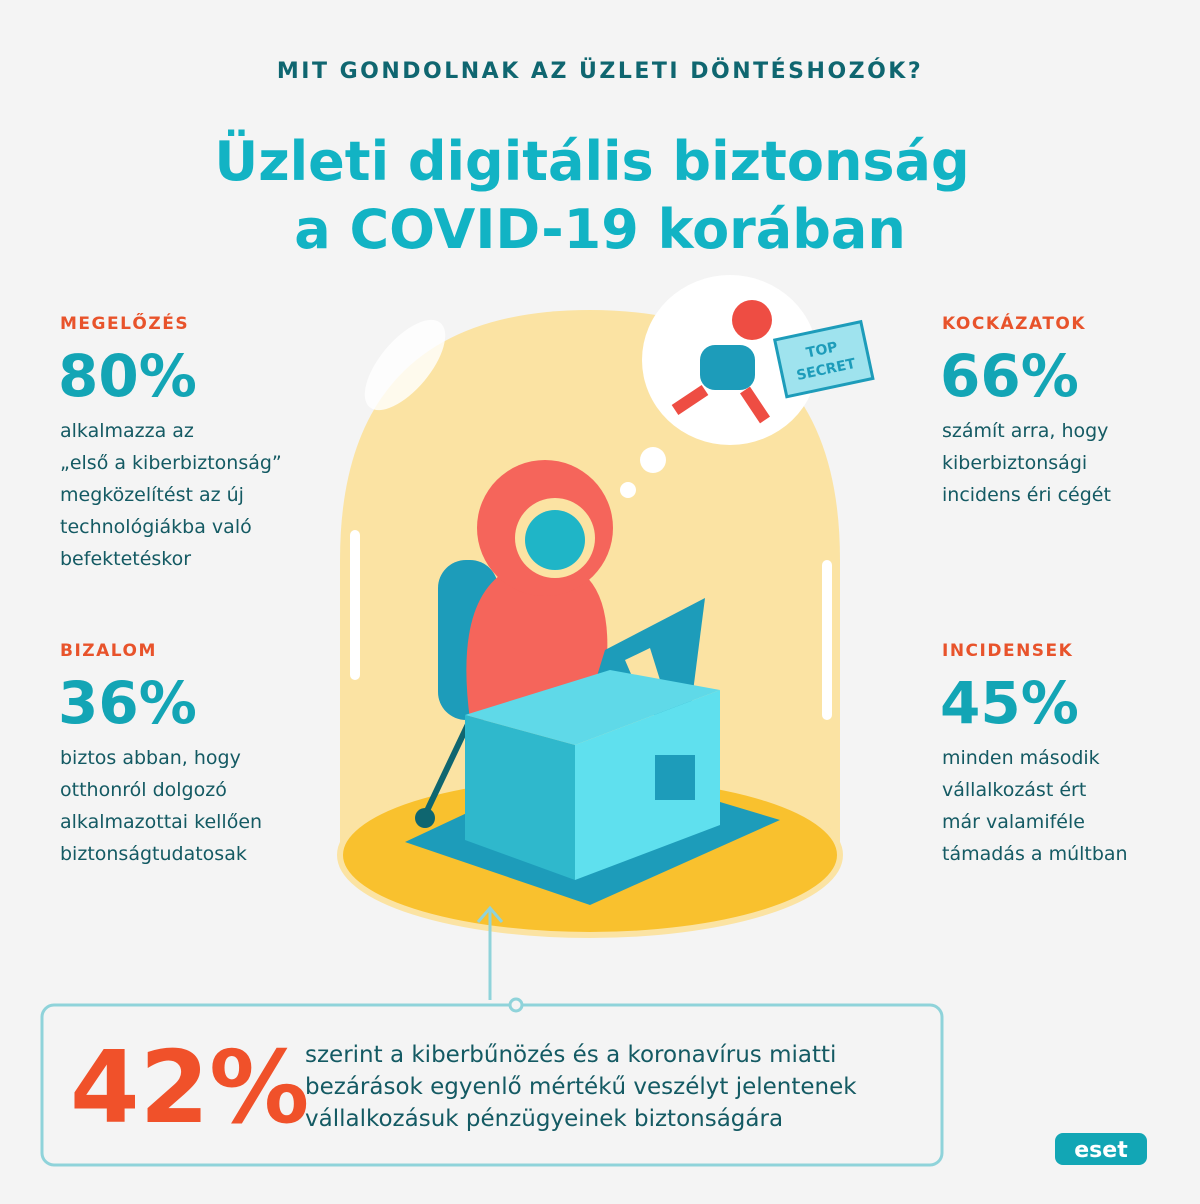  I want to click on envelope: TOP SECRET, so click(823, 359).